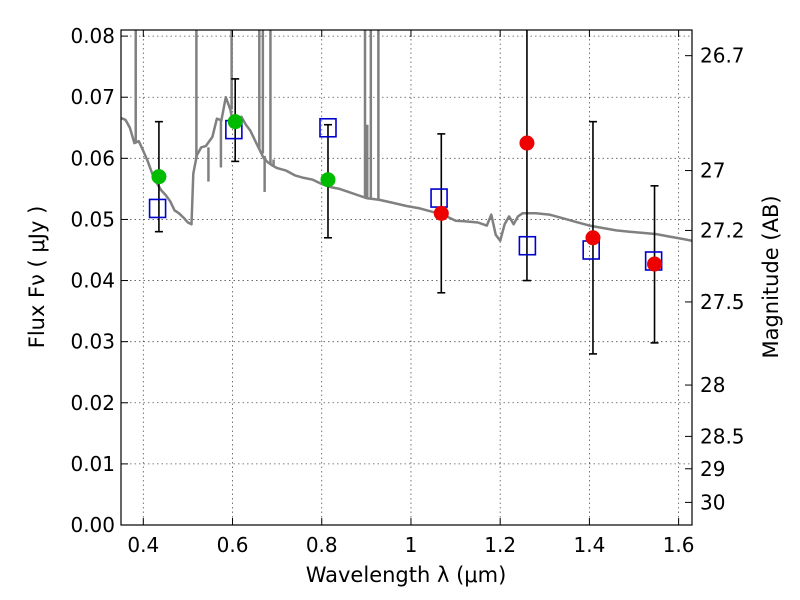  What do you see at coordinates (92, 525) in the screenshot?
I see `y-tick-label: 0.00` at bounding box center [92, 525].